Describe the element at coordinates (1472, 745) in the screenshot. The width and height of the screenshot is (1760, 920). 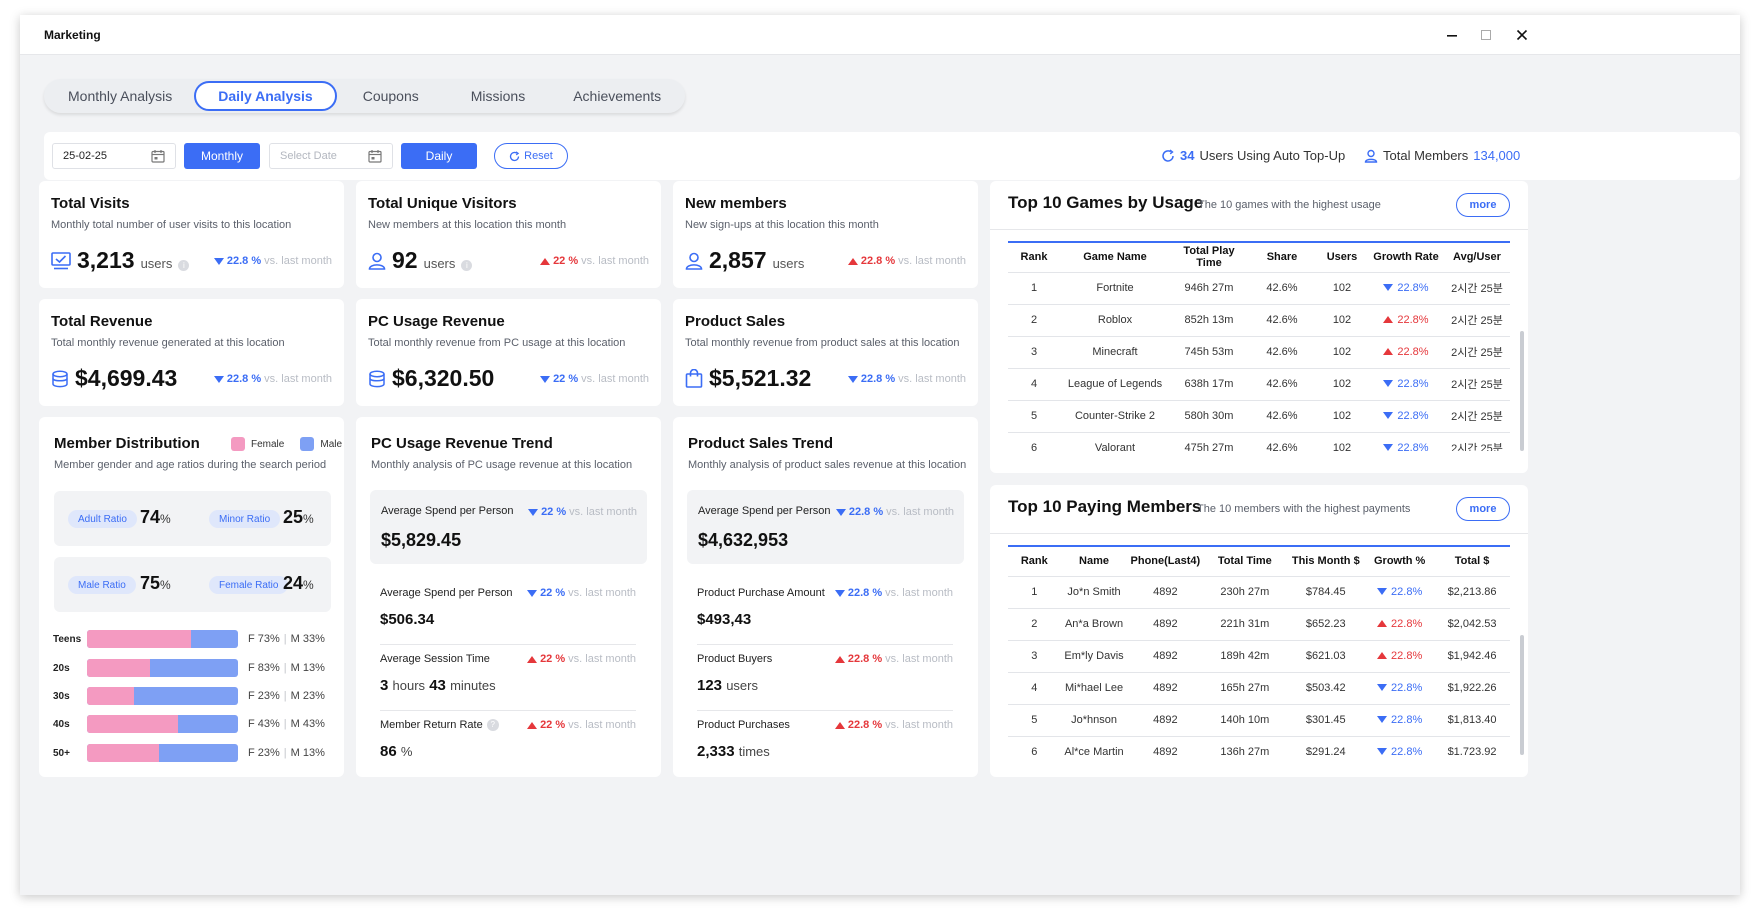
I see `table-cell: $1,723.92` at that location.